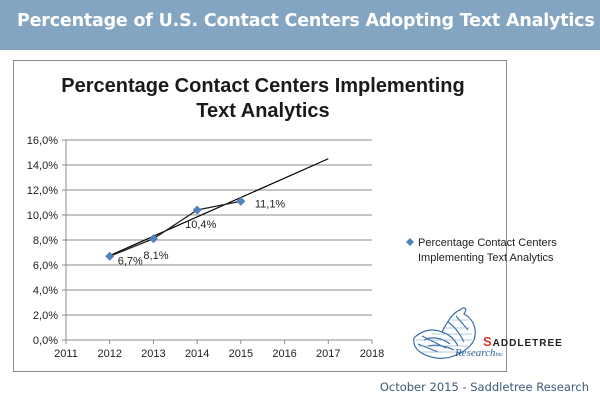  What do you see at coordinates (262, 111) in the screenshot?
I see `chart-title-line-2: Text Analytics` at bounding box center [262, 111].